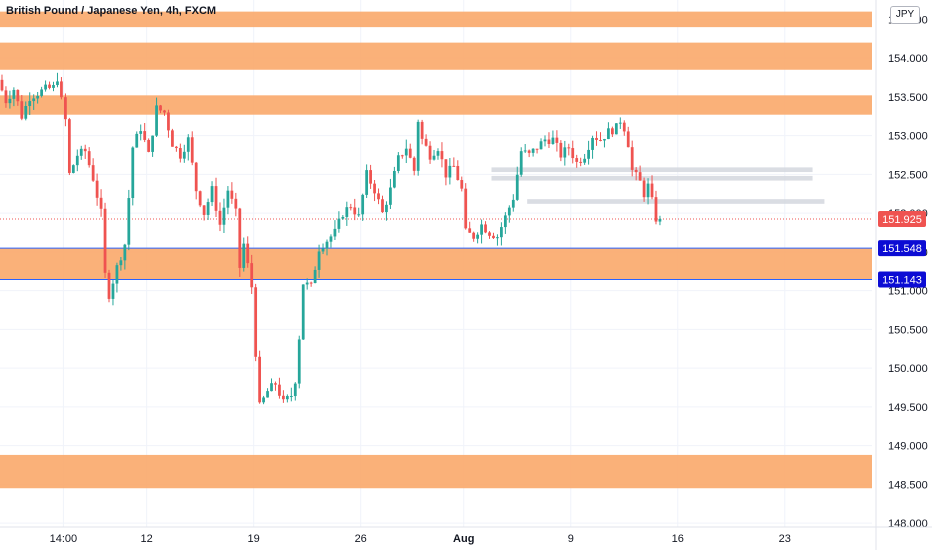 The image size is (932, 555). I want to click on price-tick-label: 150.500, so click(908, 330).